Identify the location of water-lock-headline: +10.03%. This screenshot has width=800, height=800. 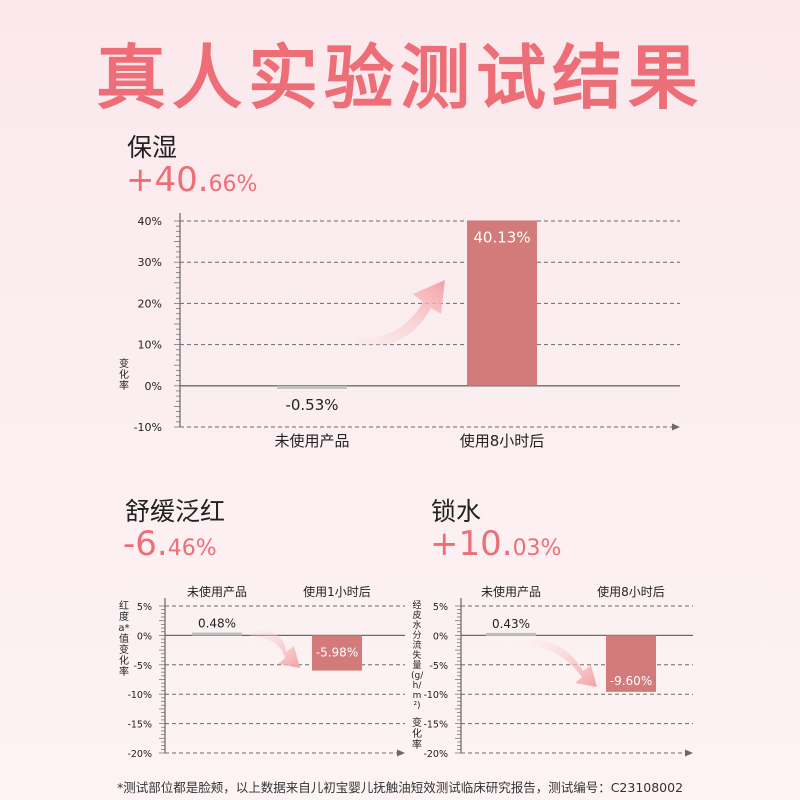
(496, 544).